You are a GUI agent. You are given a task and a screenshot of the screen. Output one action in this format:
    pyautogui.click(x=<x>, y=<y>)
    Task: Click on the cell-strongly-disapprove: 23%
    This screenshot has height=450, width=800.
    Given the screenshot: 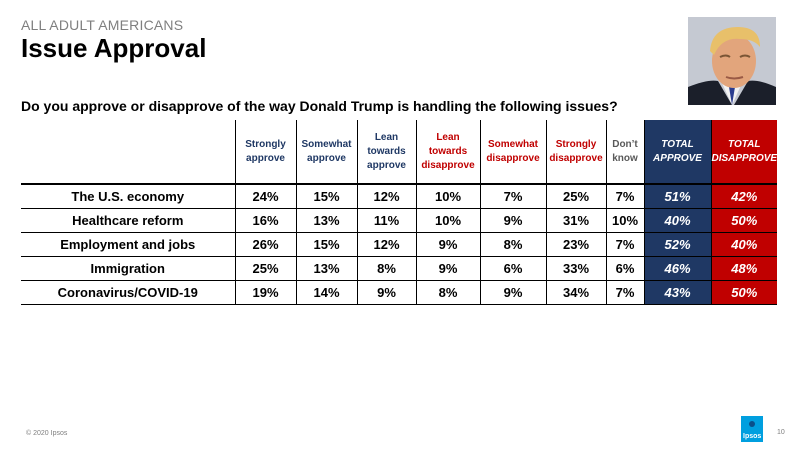 What is the action you would take?
    pyautogui.click(x=575, y=244)
    